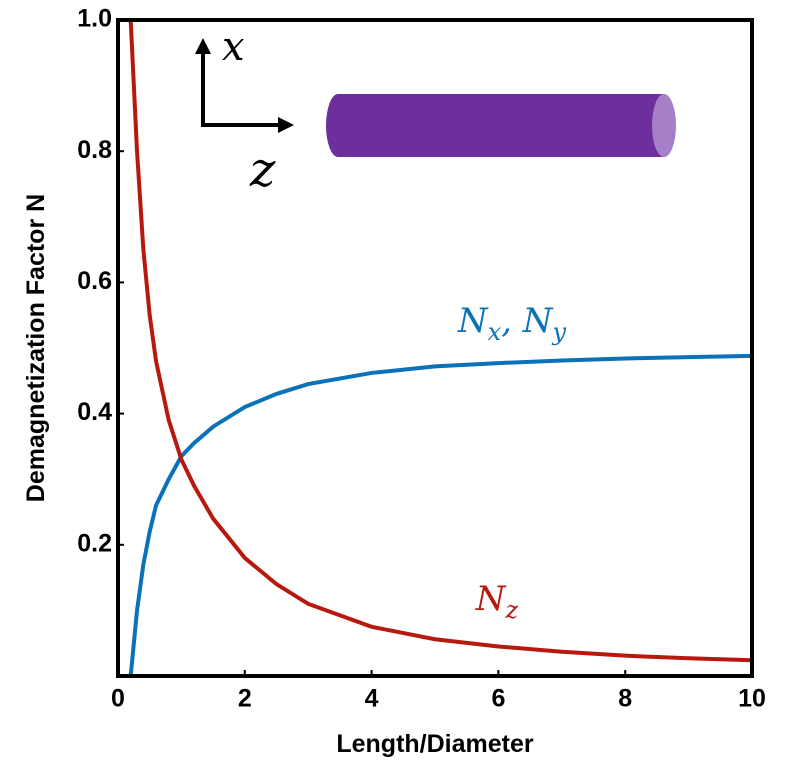  Describe the element at coordinates (664, 125) in the screenshot. I see `cylinder-end` at that location.